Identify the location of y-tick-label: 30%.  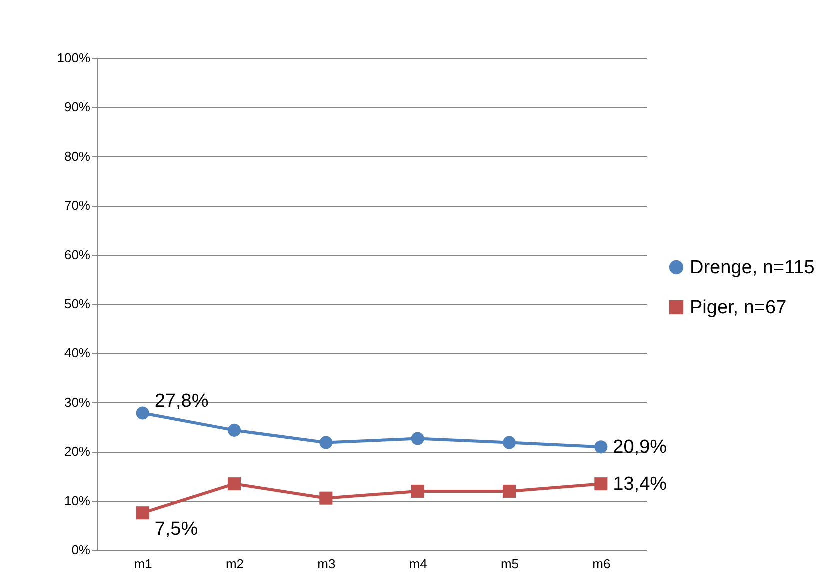
(77, 402).